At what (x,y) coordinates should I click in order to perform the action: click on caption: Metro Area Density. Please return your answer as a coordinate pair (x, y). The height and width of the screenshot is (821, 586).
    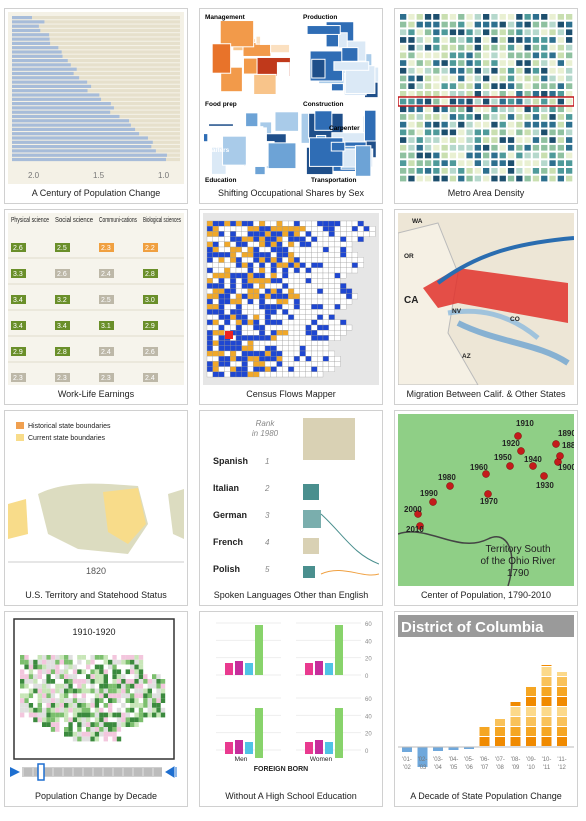
    Looking at the image, I should click on (486, 193).